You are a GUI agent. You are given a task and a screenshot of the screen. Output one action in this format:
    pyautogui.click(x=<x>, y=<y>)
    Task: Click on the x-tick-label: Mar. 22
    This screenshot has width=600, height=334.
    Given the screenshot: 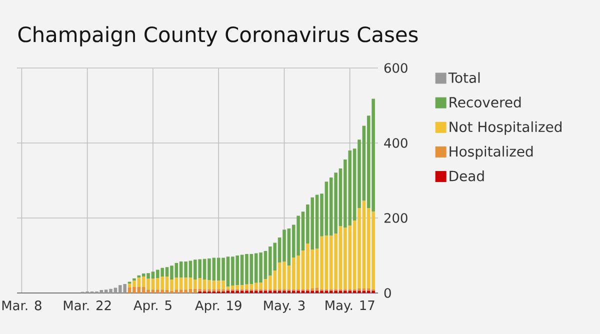 What is the action you would take?
    pyautogui.click(x=87, y=305)
    